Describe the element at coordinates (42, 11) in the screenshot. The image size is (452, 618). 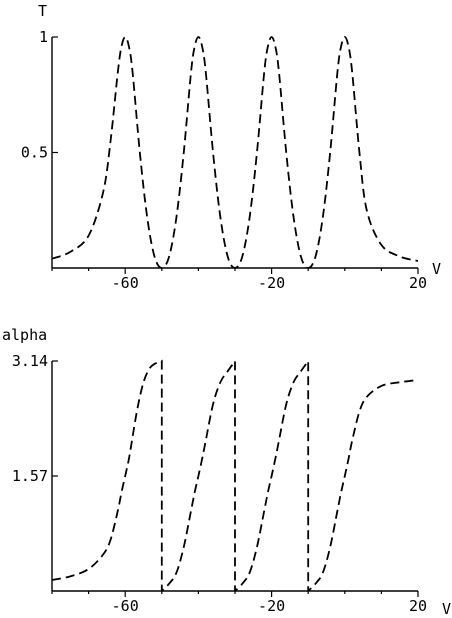
I see `y-axis-label: T` at that location.